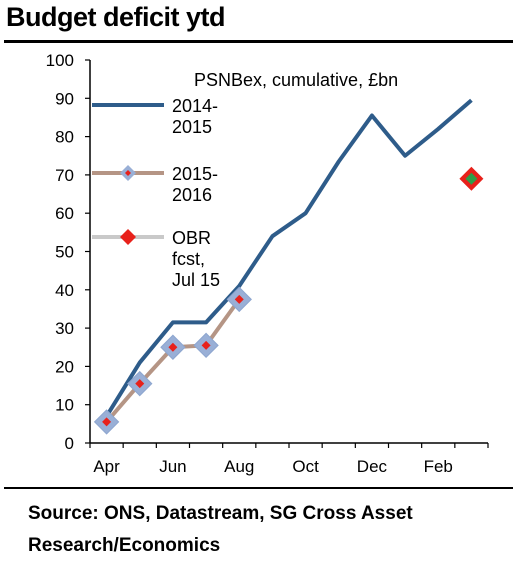  Describe the element at coordinates (156, 193) in the screenshot. I see `legend: 2014-2015 2015-2016 OBR fcst, Jul 15` at that location.